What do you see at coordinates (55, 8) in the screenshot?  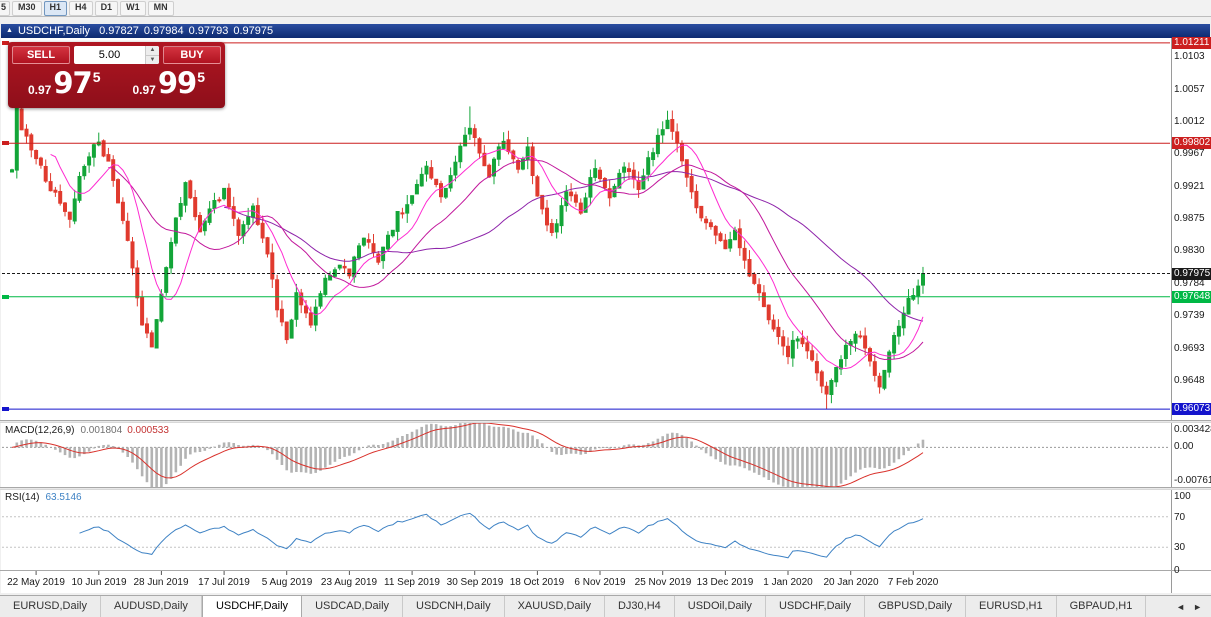 I see `timeframe-button-h1: H1` at bounding box center [55, 8].